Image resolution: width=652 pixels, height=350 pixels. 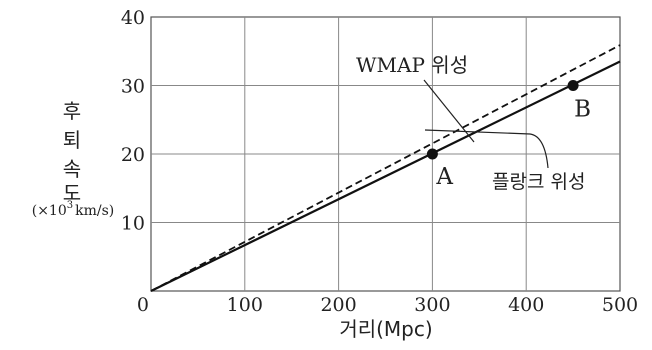 What do you see at coordinates (526, 305) in the screenshot?
I see `x-tick-label-4: 400` at bounding box center [526, 305].